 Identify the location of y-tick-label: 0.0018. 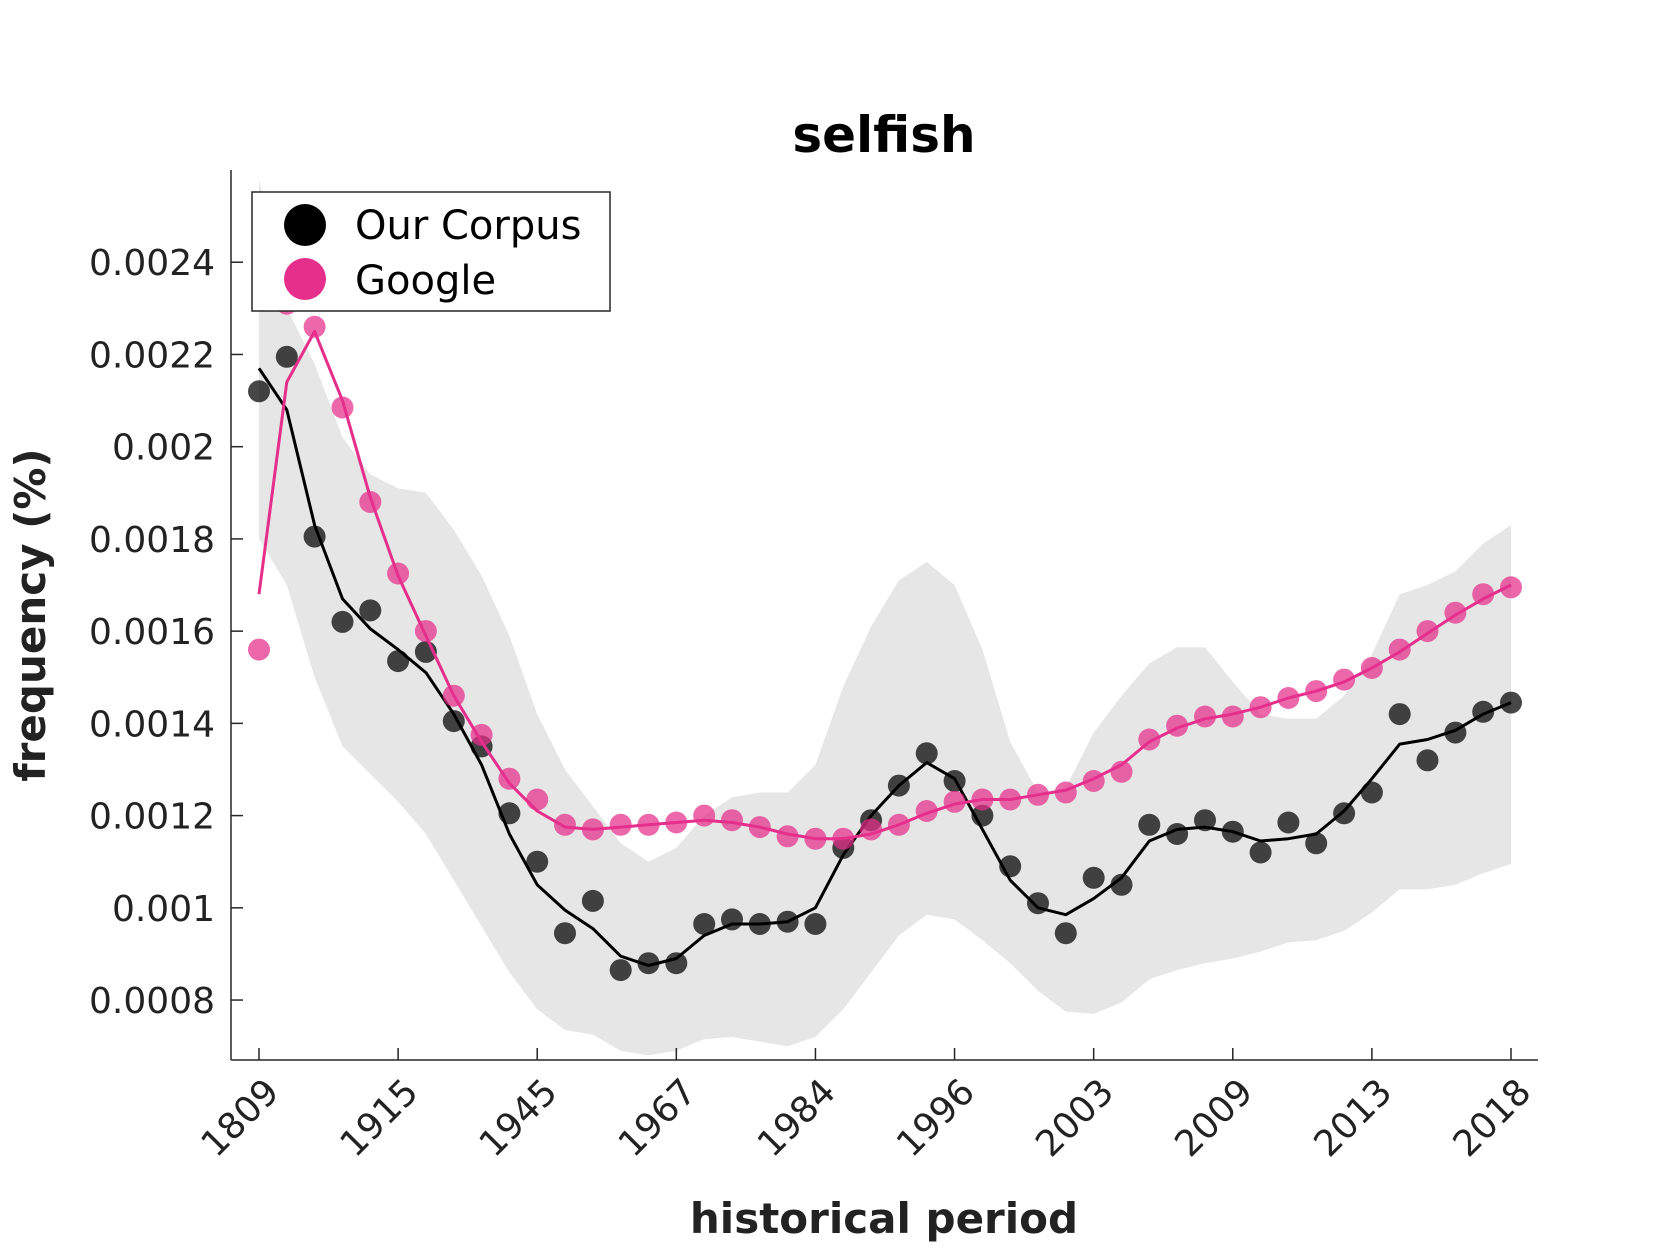
(152, 540).